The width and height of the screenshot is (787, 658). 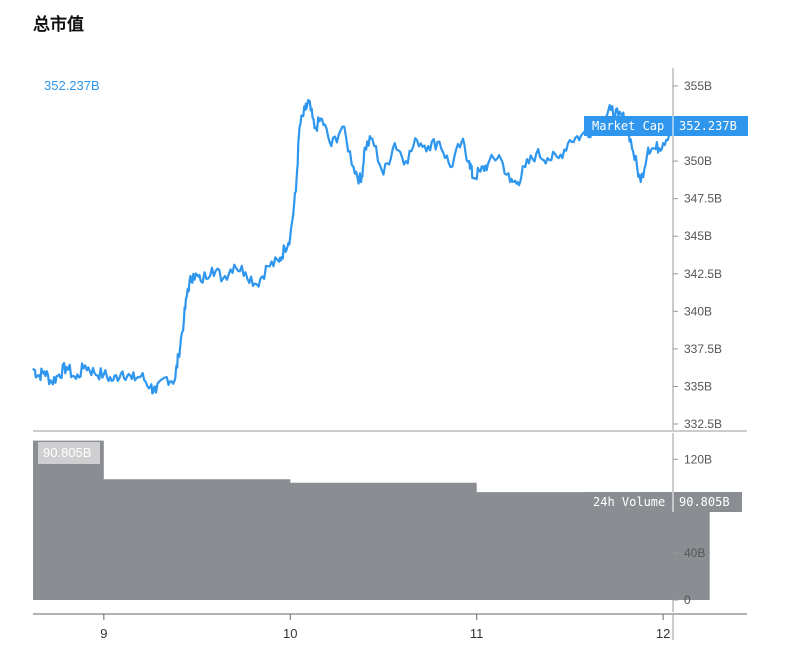 I want to click on market-cap-corner-value: 352.237B, so click(x=72, y=85).